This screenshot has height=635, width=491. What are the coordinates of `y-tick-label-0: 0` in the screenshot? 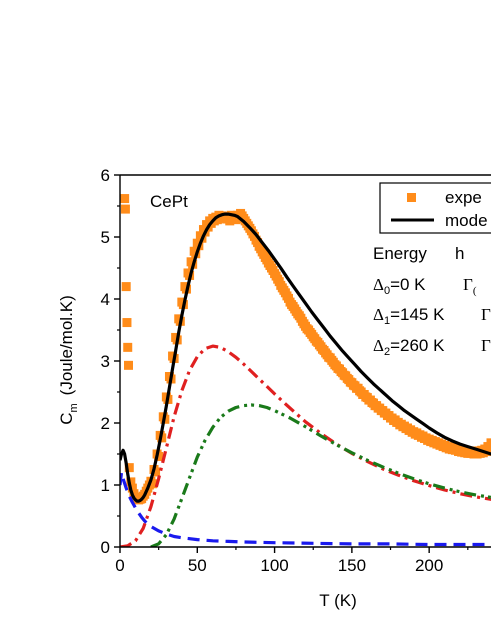 It's located at (105, 547).